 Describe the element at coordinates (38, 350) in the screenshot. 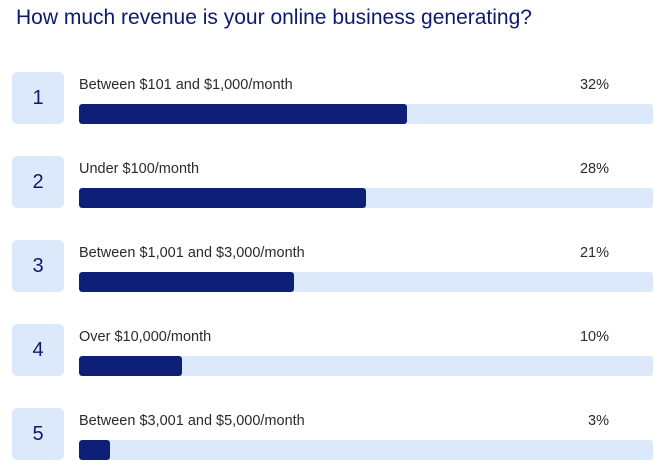

I see `rank-badge: 4` at that location.